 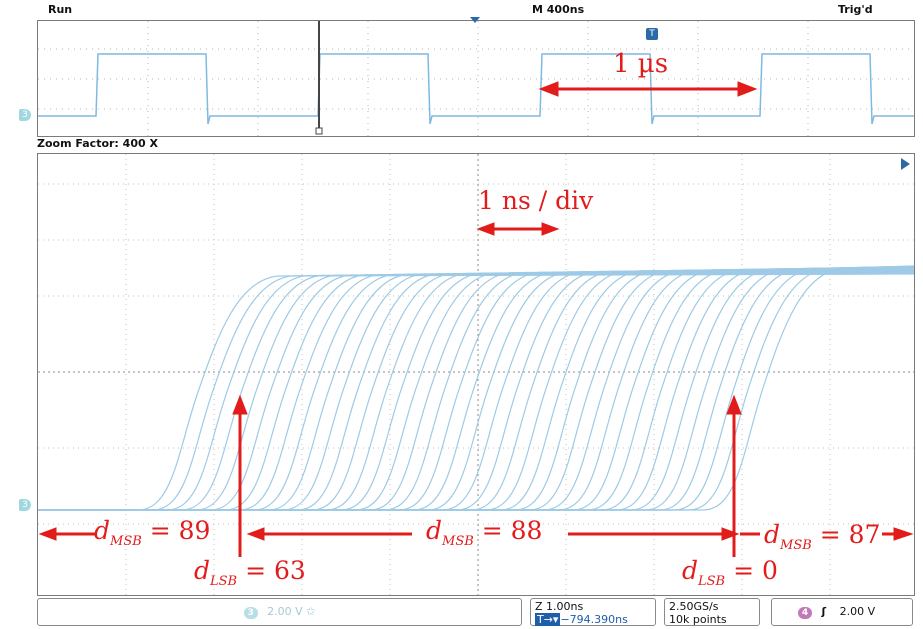 What do you see at coordinates (855, 9) in the screenshot?
I see `trigger-status: Trig'd` at bounding box center [855, 9].